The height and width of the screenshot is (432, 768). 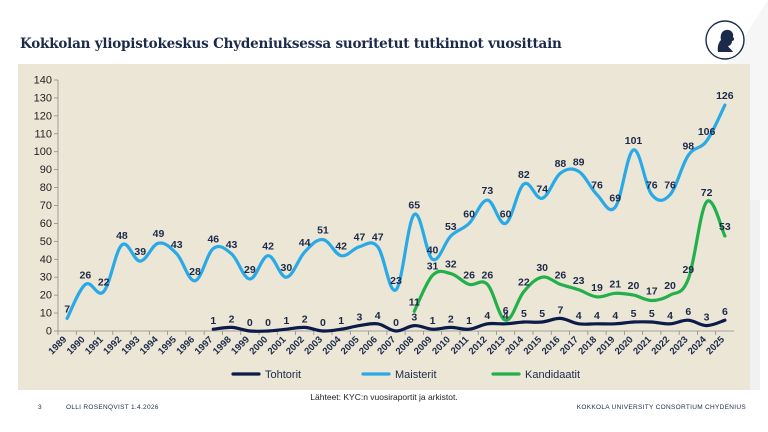 What do you see at coordinates (46, 278) in the screenshot?
I see `y-tick-label: 30` at bounding box center [46, 278].